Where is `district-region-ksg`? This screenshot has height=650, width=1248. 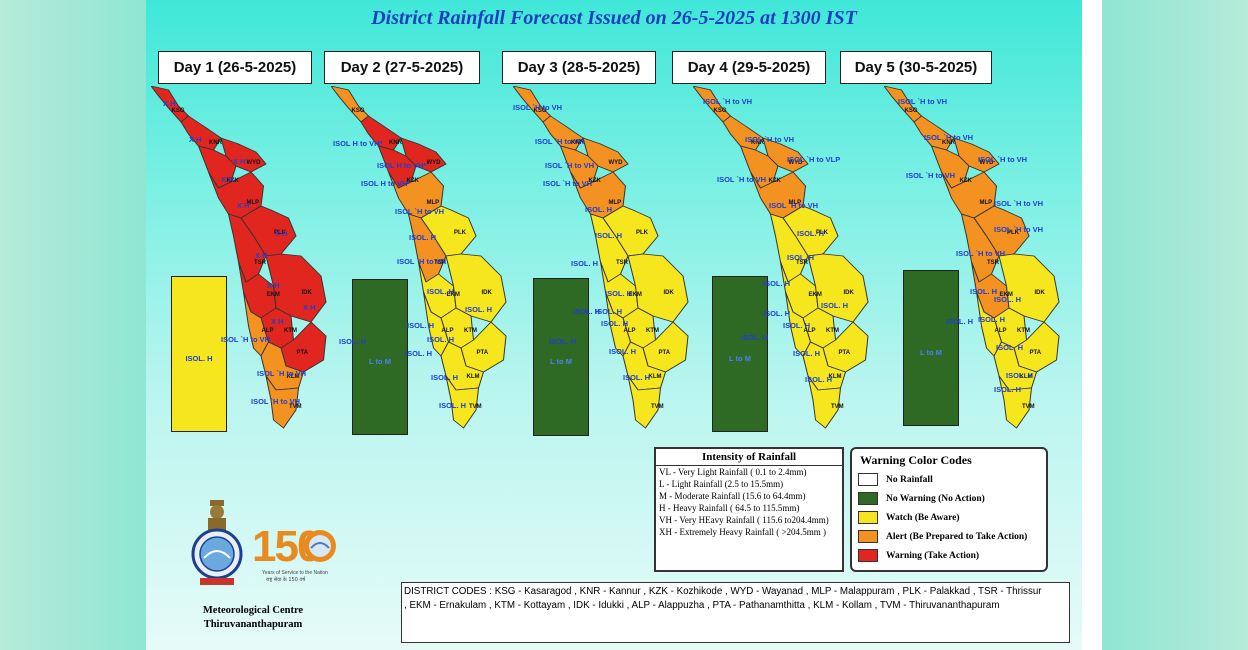 district-region-ksg is located at coordinates (350, 104).